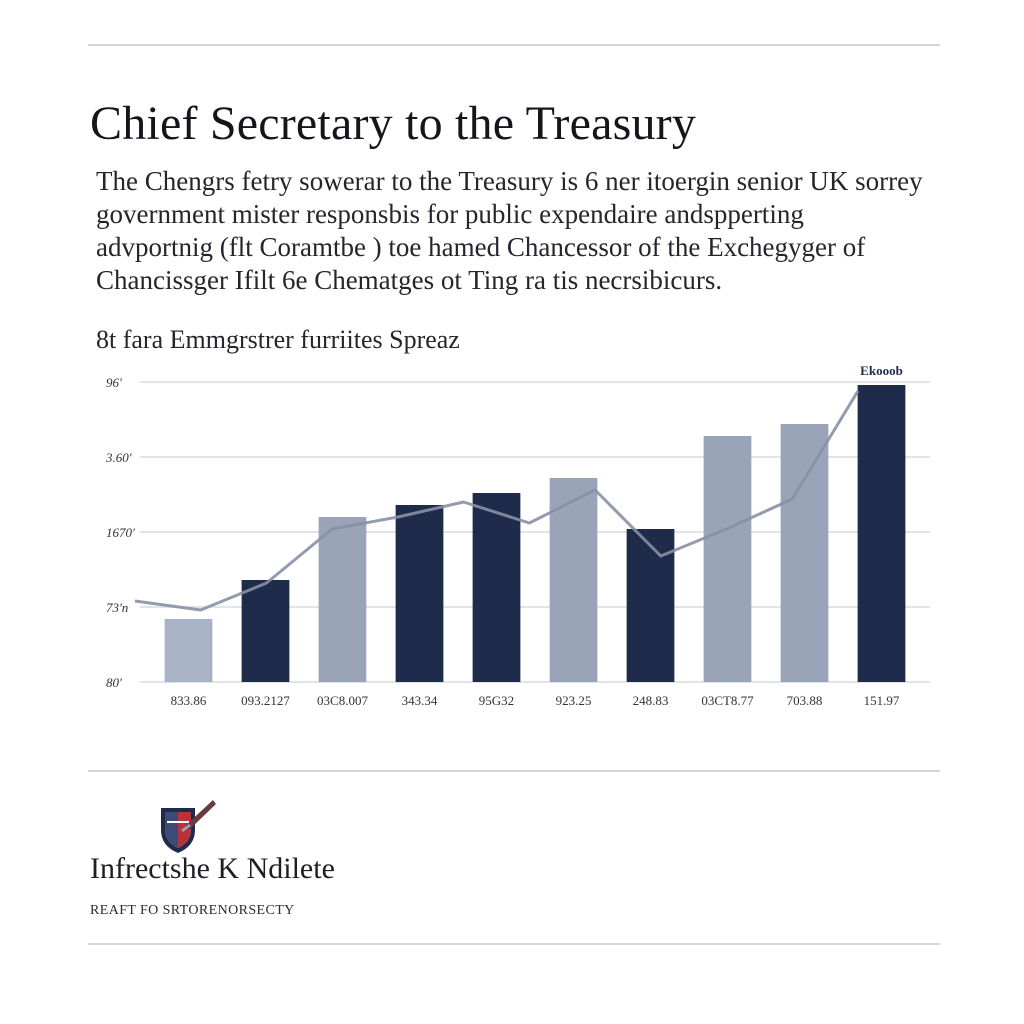 The width and height of the screenshot is (1024, 1024). What do you see at coordinates (514, 944) in the screenshot?
I see `bottom-divider` at bounding box center [514, 944].